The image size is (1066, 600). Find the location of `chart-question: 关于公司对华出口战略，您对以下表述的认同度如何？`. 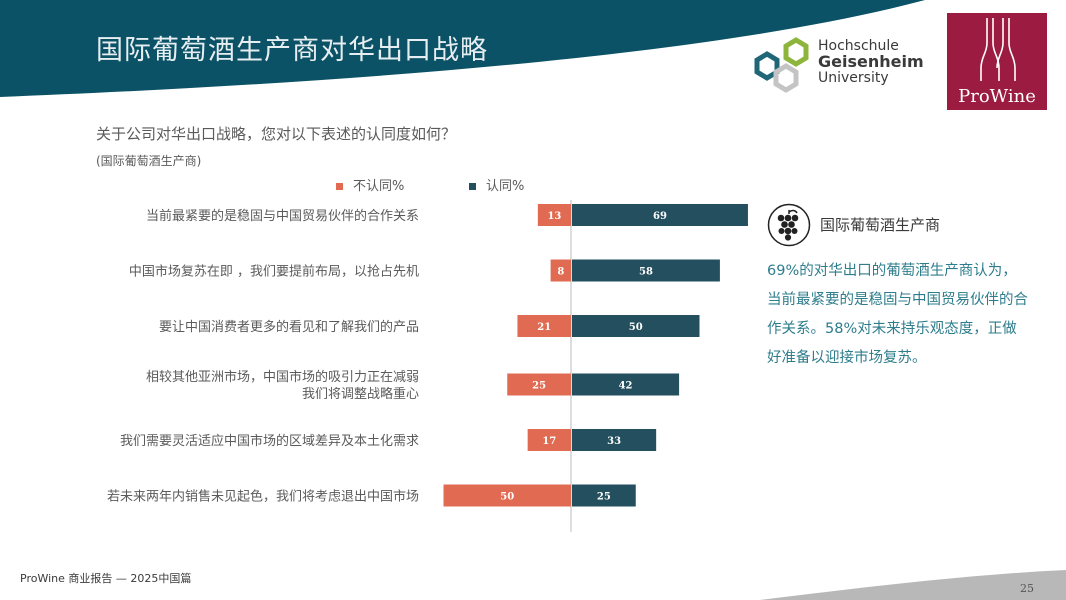

chart-question: 关于公司对华出口战略，您对以下表述的认同度如何？ is located at coordinates (276, 134).